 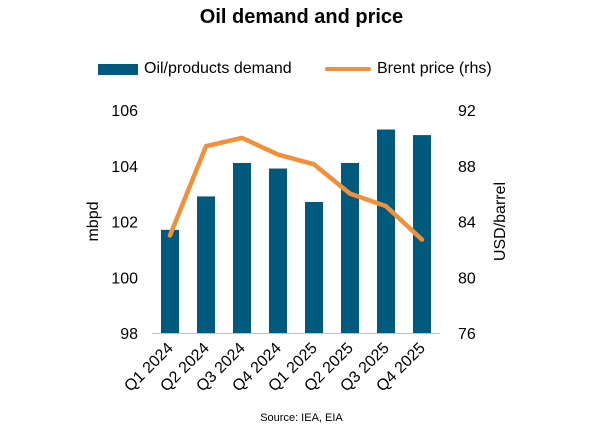 What do you see at coordinates (301, 70) in the screenshot?
I see `legend: Oil/products demand Brent price (rhs)` at bounding box center [301, 70].